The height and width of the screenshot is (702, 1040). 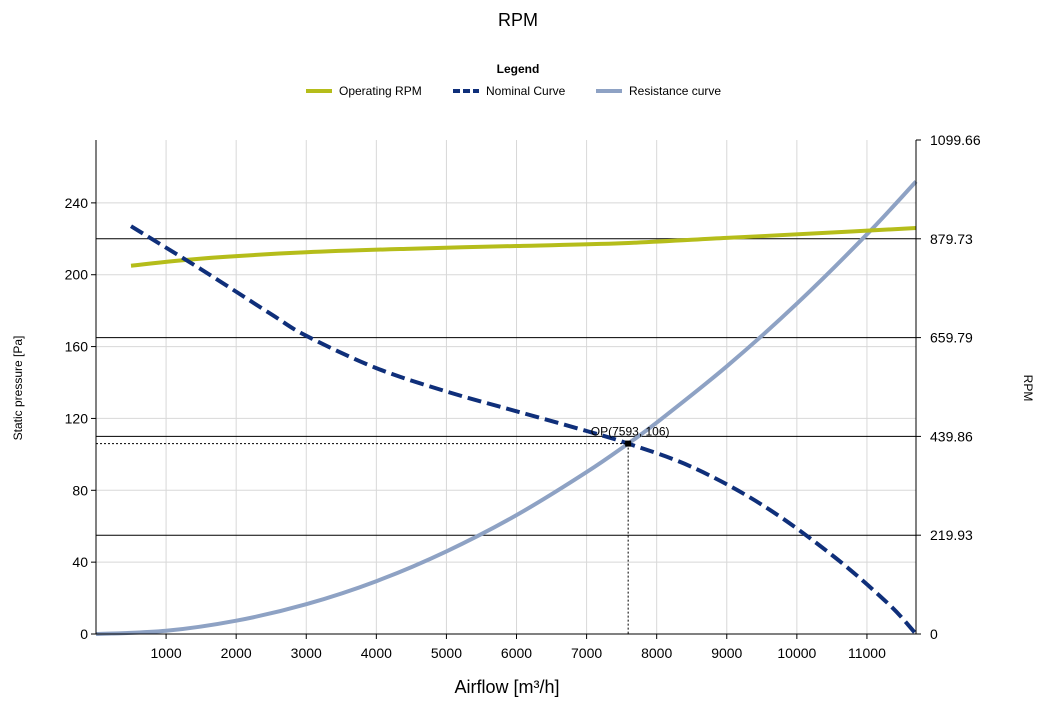 I want to click on x-tick-label: 10000, so click(x=796, y=653).